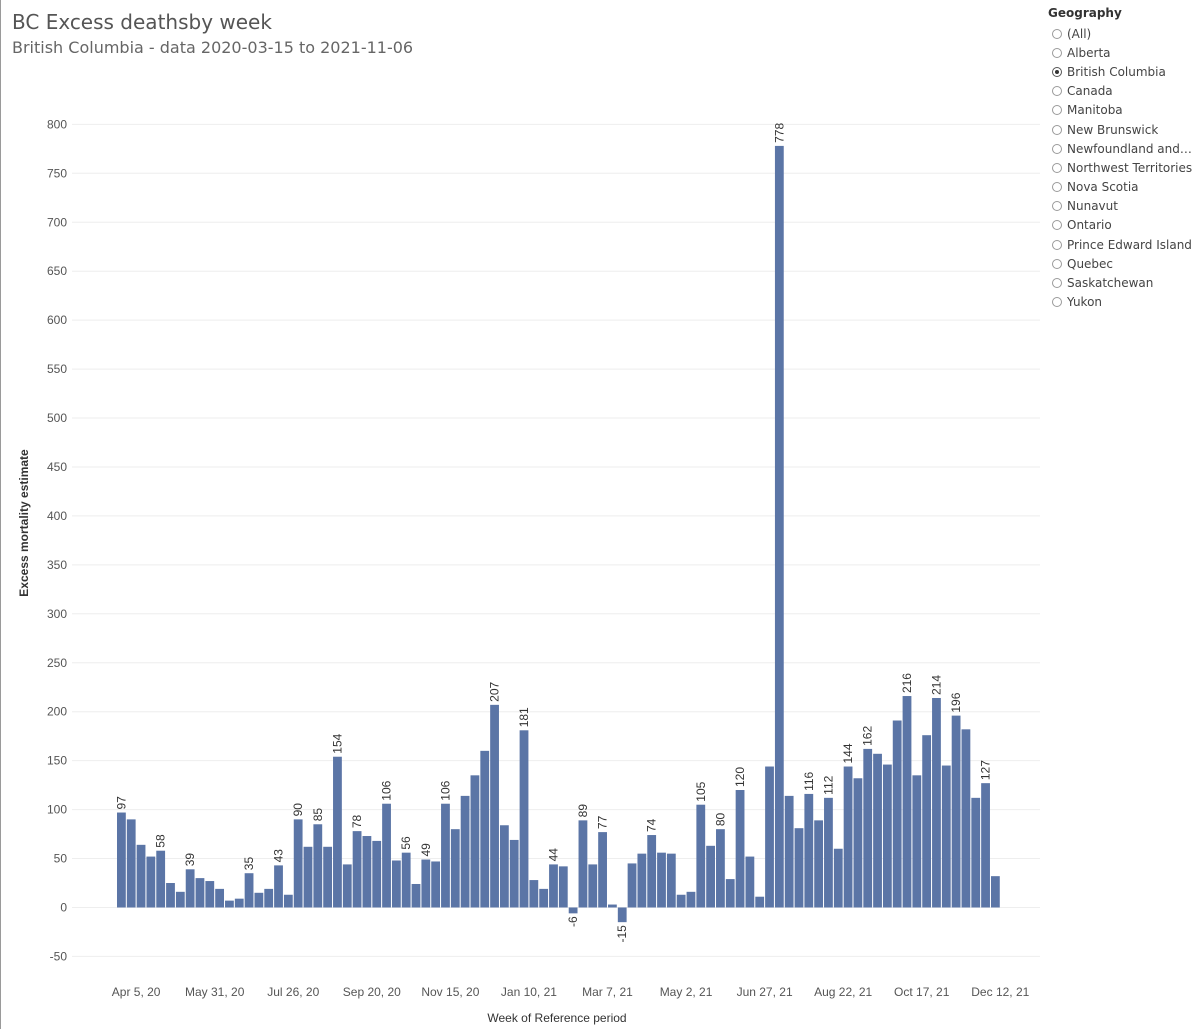  I want to click on geography-option: New Brunswick, so click(1125, 129).